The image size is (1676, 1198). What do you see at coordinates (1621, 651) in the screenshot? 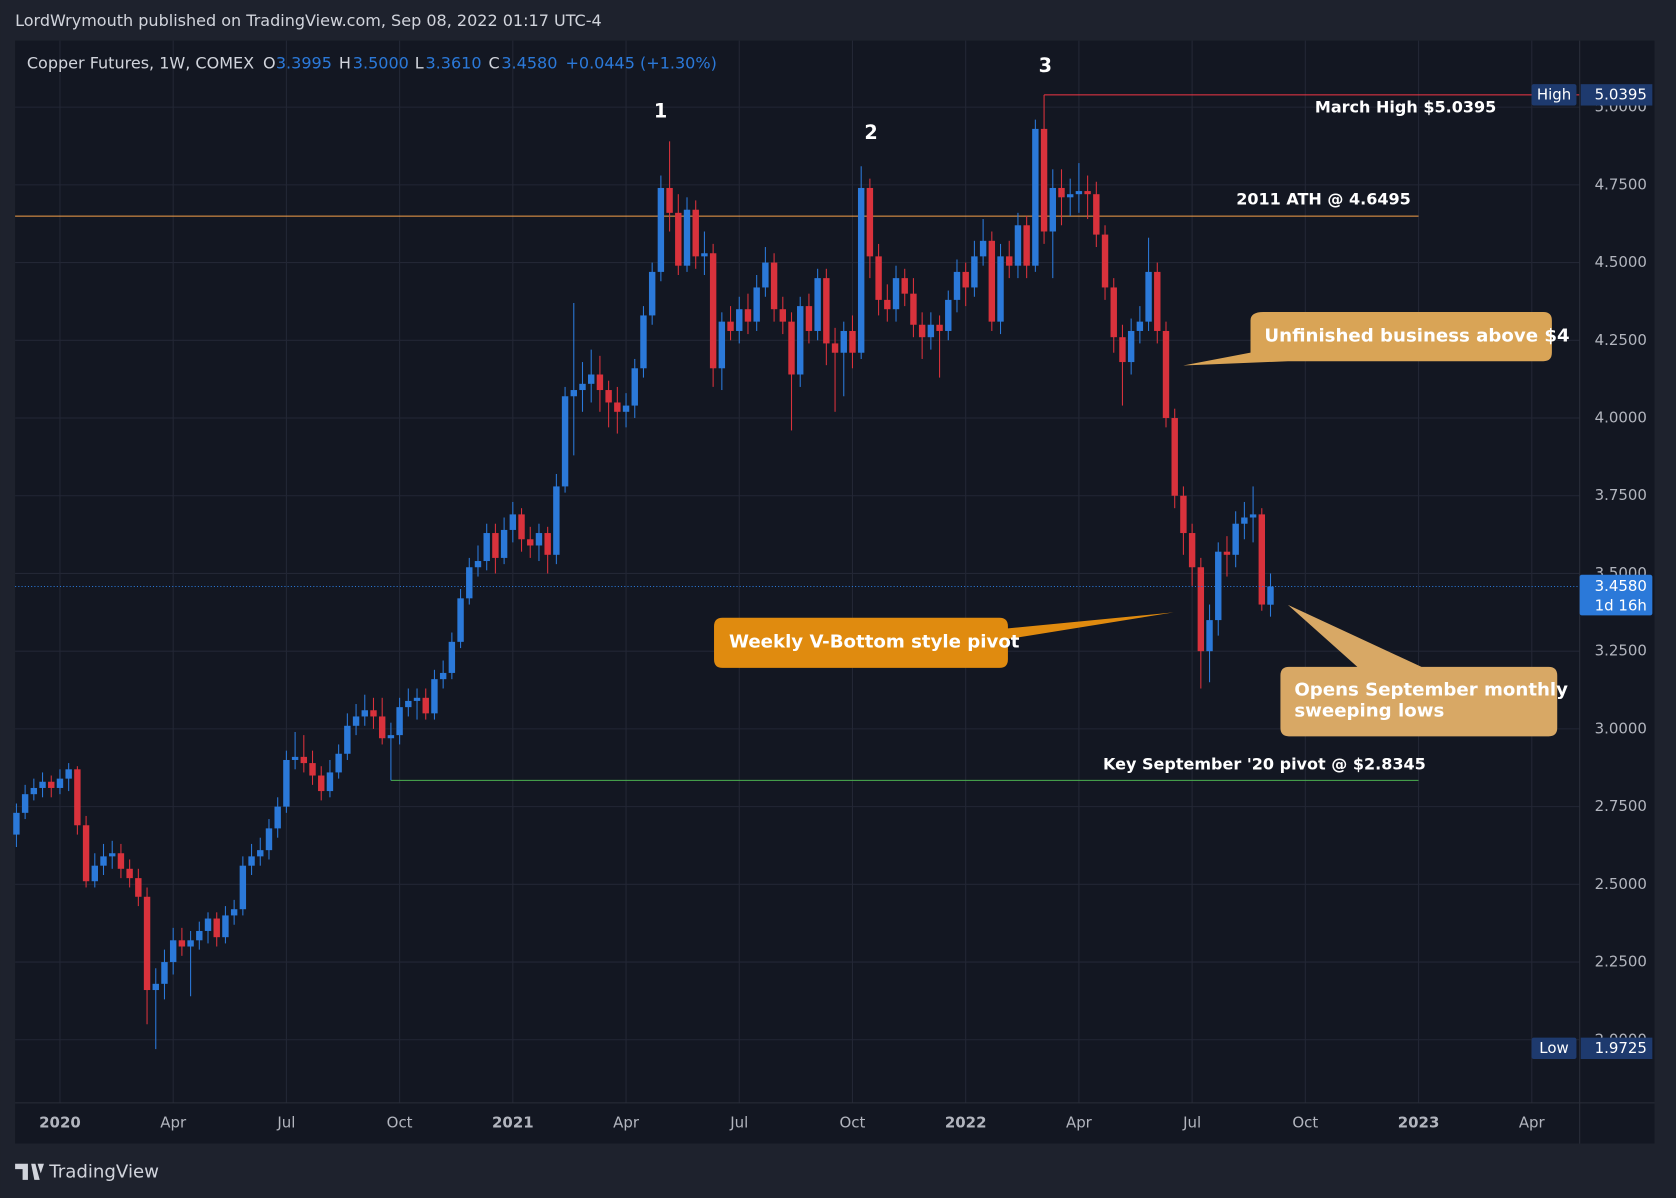
I see `y-tick-label: 3.2500` at bounding box center [1621, 651].